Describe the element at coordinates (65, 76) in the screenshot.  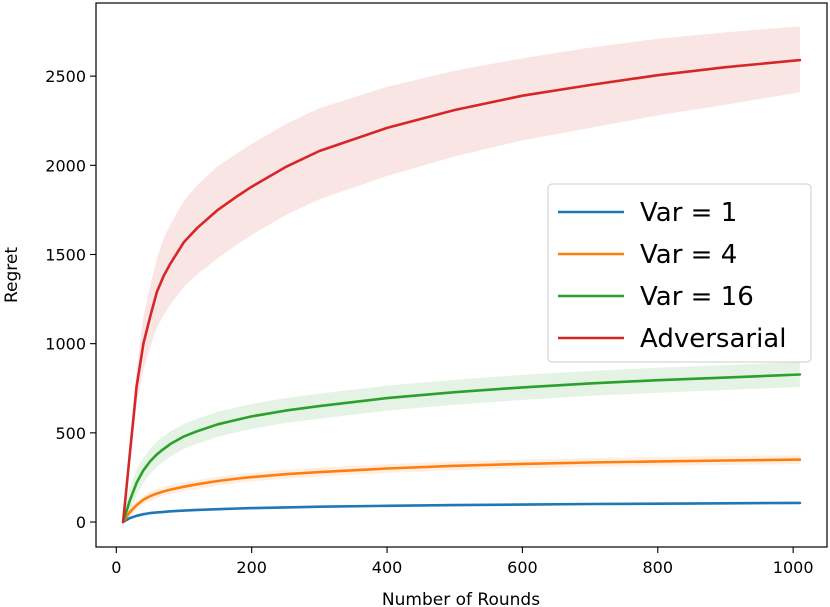
I see `y-tick-label: 2500` at that location.